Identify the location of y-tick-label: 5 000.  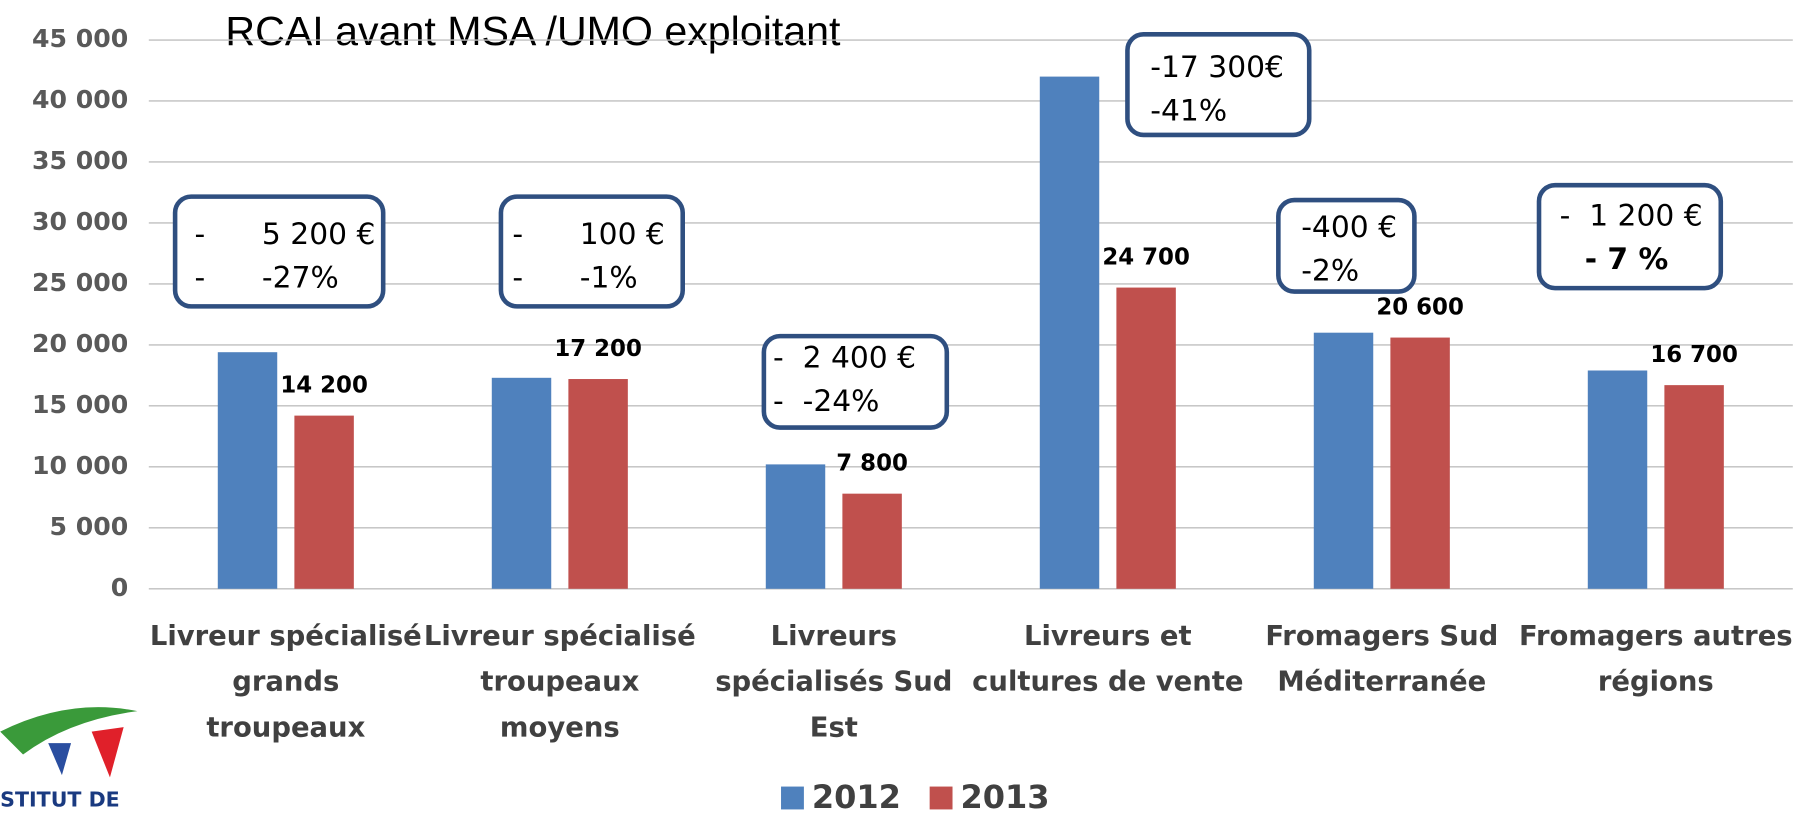
(88, 526).